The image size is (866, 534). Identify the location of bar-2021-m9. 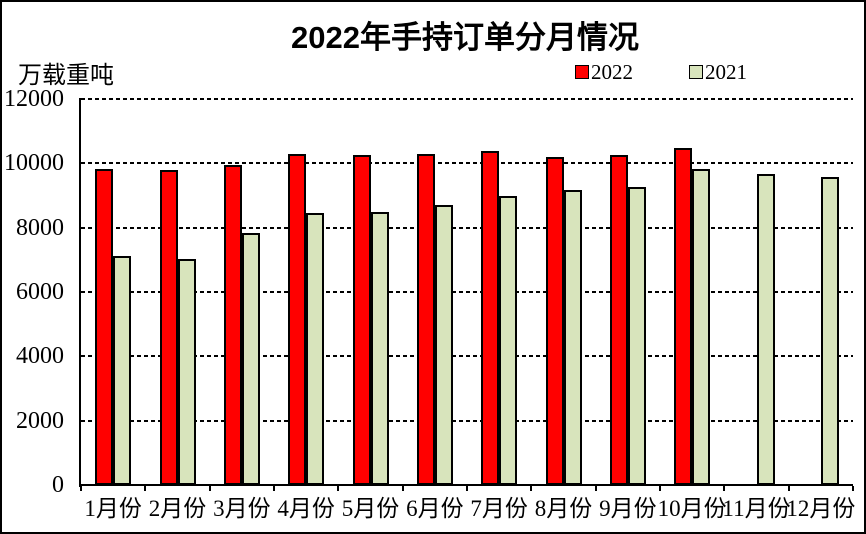
(636, 336).